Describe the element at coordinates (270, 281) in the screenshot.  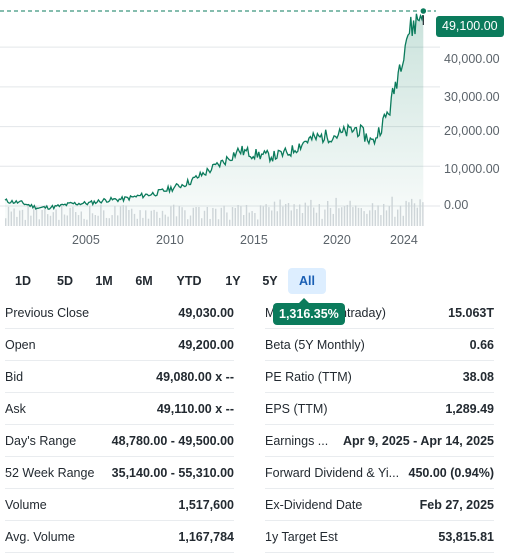
I see `range-5y-button: 5Y` at that location.